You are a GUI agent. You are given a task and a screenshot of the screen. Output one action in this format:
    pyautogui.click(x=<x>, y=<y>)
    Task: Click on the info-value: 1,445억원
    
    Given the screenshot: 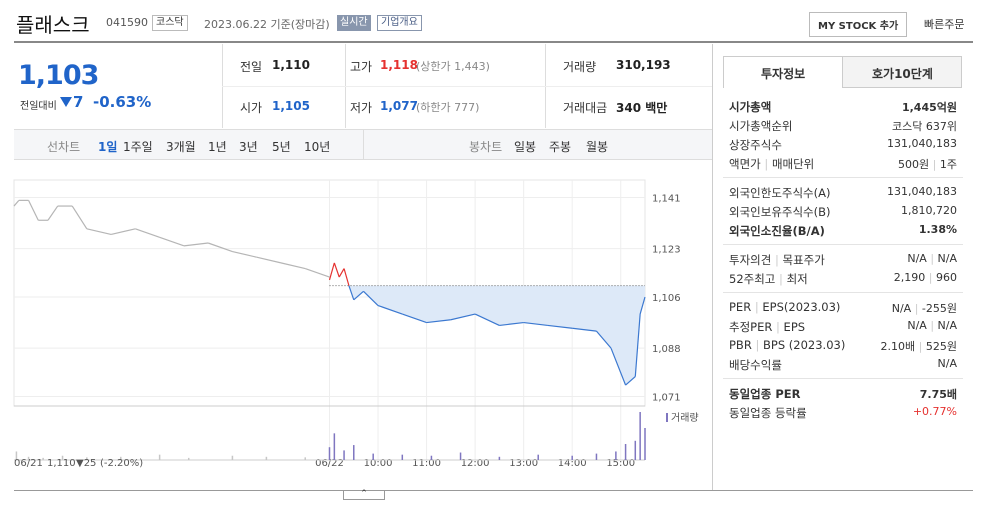 What is the action you would take?
    pyautogui.click(x=929, y=107)
    